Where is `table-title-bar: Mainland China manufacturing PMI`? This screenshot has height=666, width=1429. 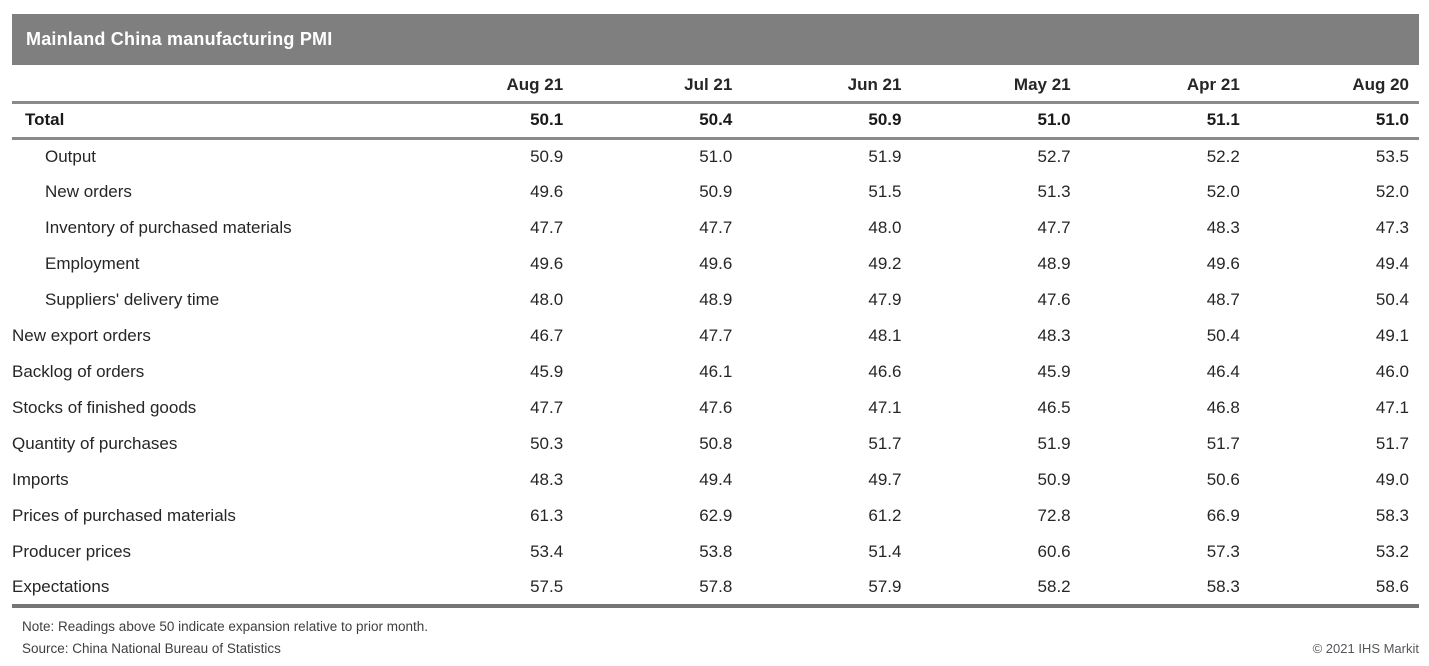 table-title-bar: Mainland China manufacturing PMI is located at coordinates (715, 39).